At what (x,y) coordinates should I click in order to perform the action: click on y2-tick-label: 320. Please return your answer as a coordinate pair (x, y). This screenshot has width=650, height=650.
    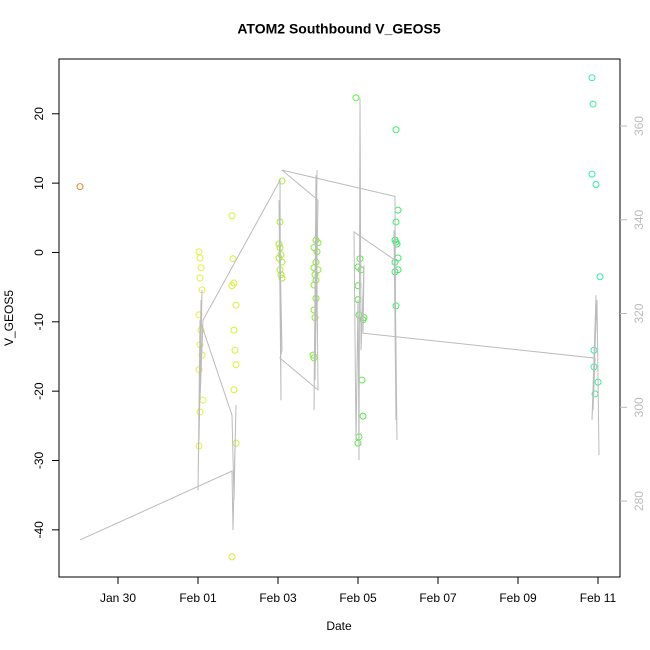
    Looking at the image, I should click on (639, 313).